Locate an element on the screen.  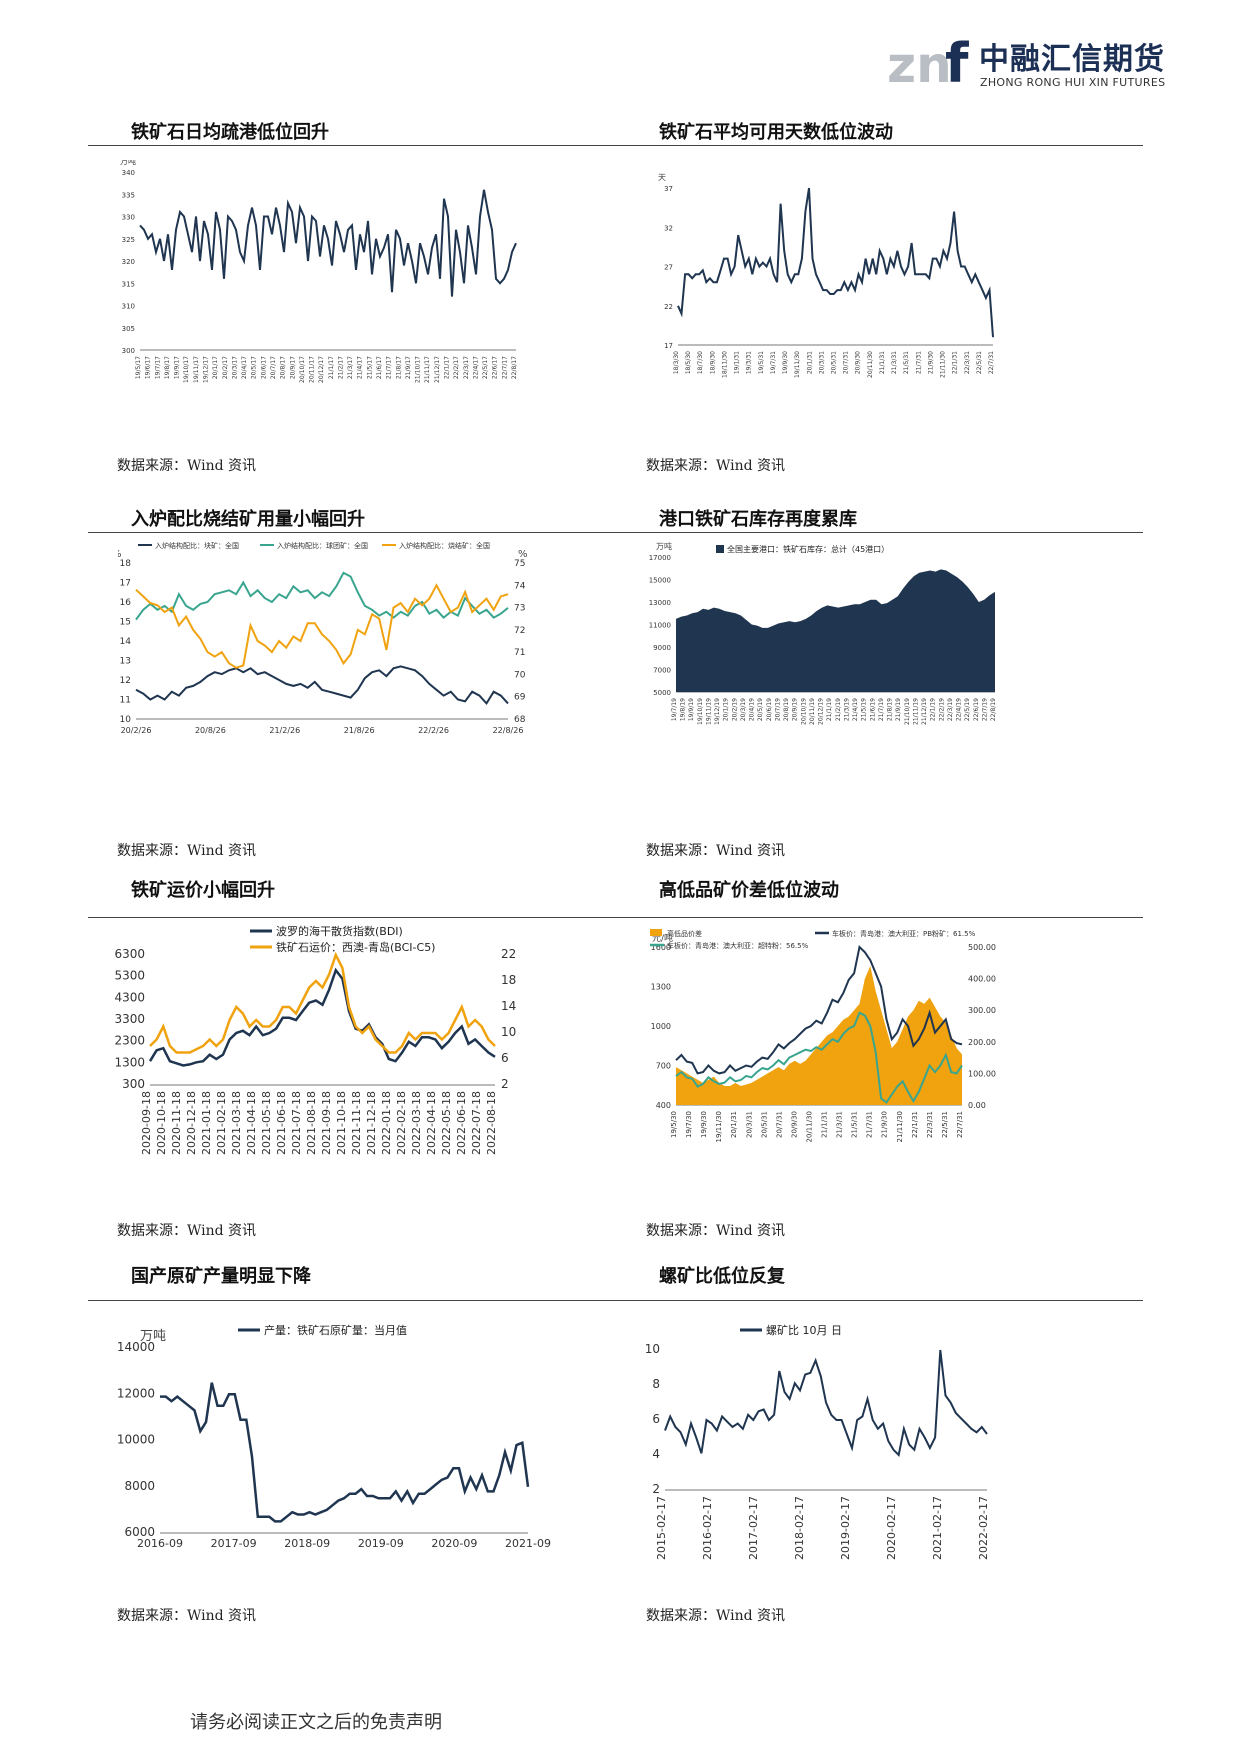
section-title-8: 螺矿比低位反复 is located at coordinates (722, 1276).